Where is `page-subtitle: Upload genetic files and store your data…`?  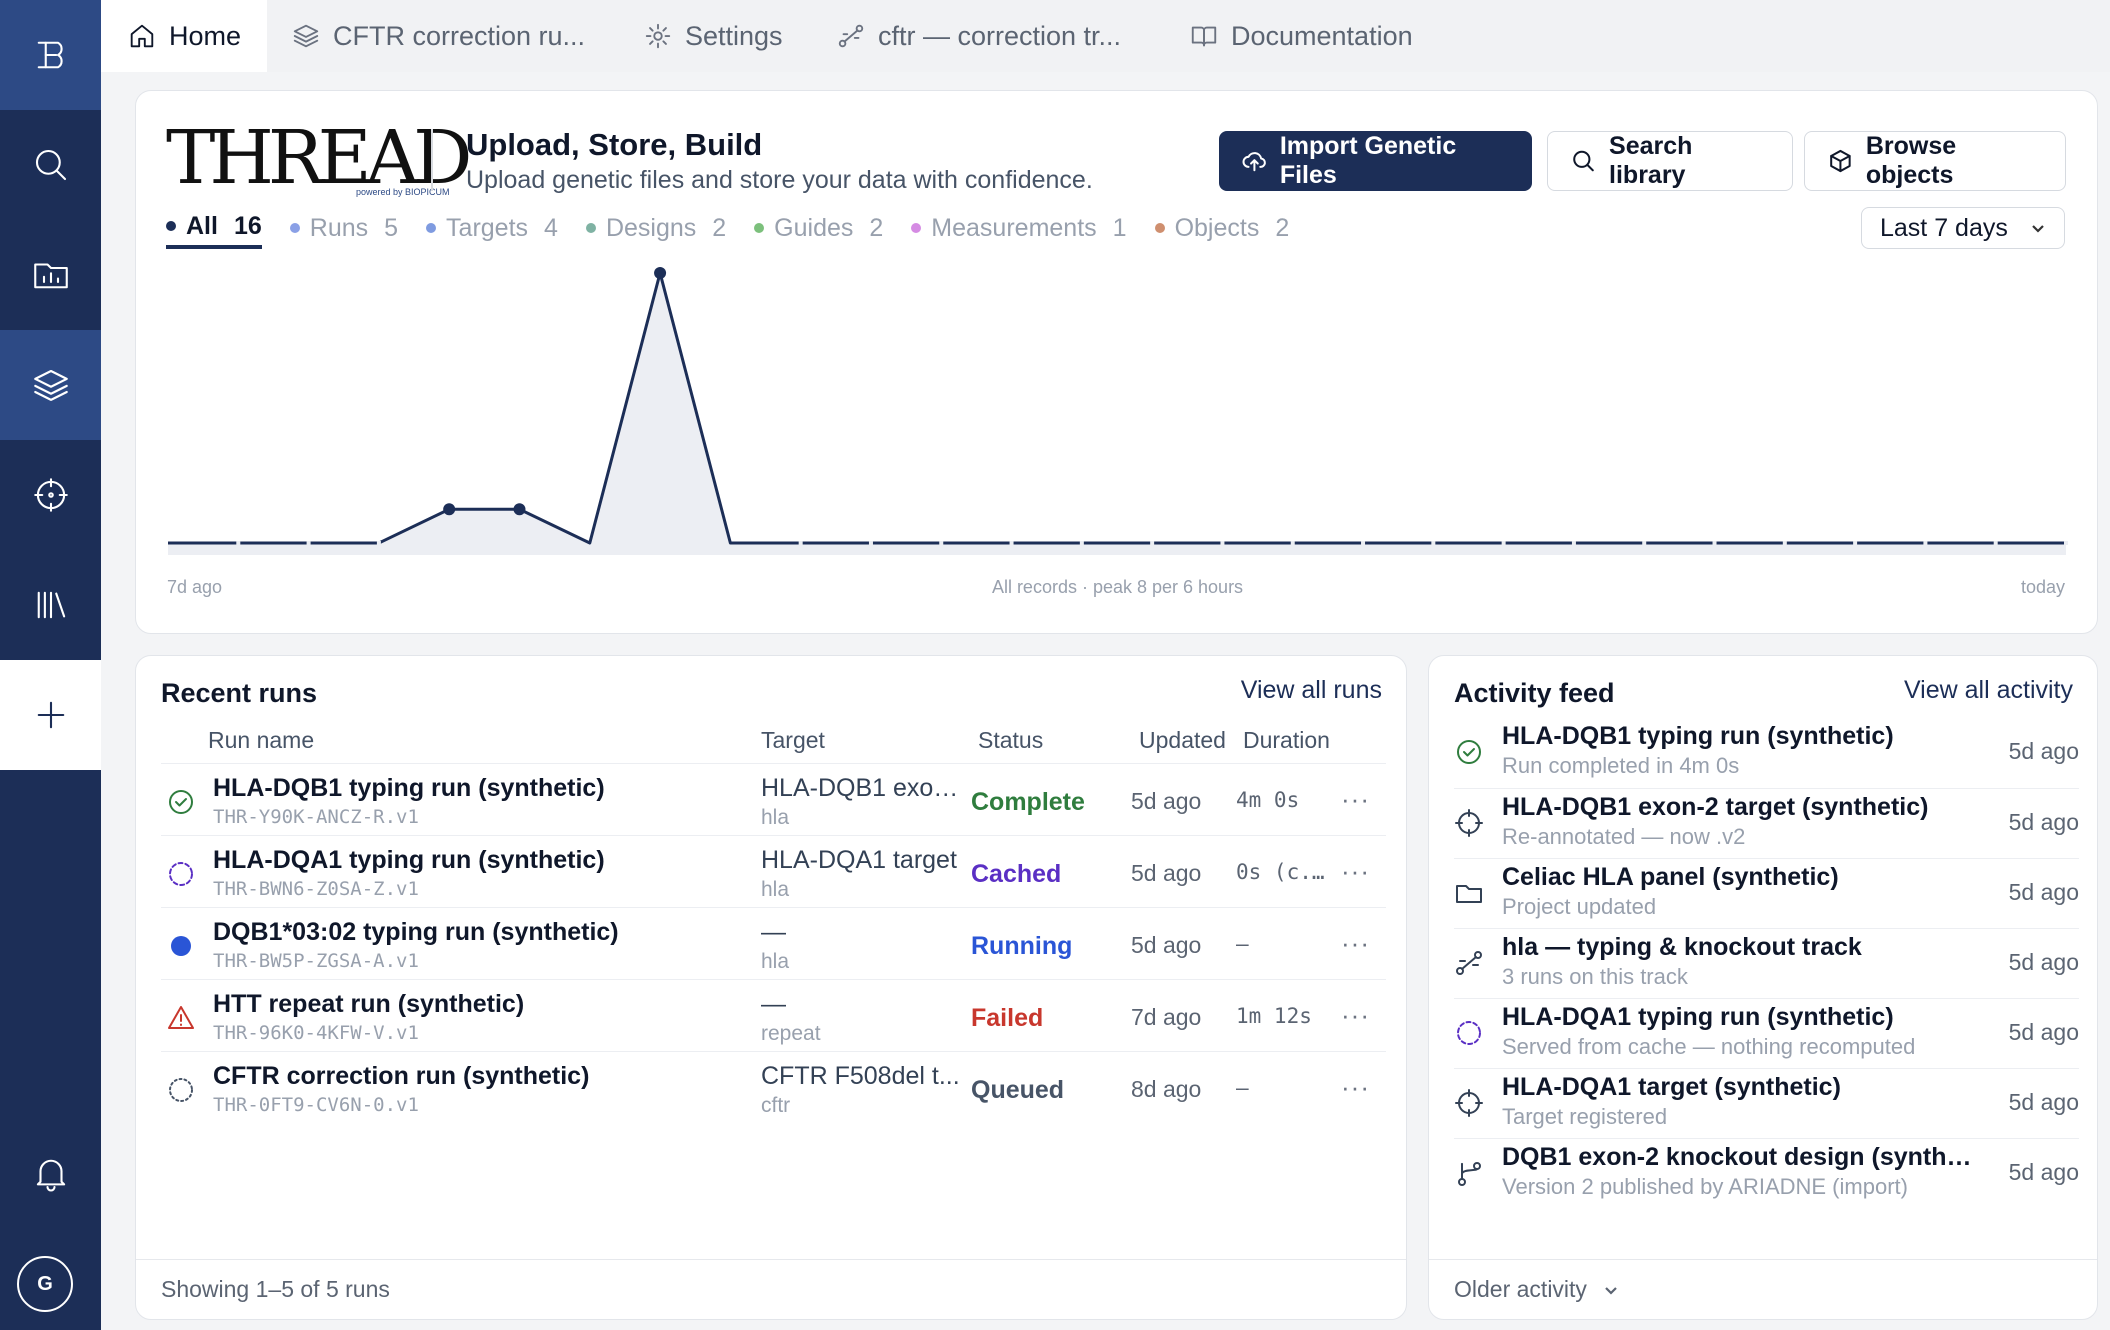
page-subtitle: Upload genetic files and store your data… is located at coordinates (779, 180).